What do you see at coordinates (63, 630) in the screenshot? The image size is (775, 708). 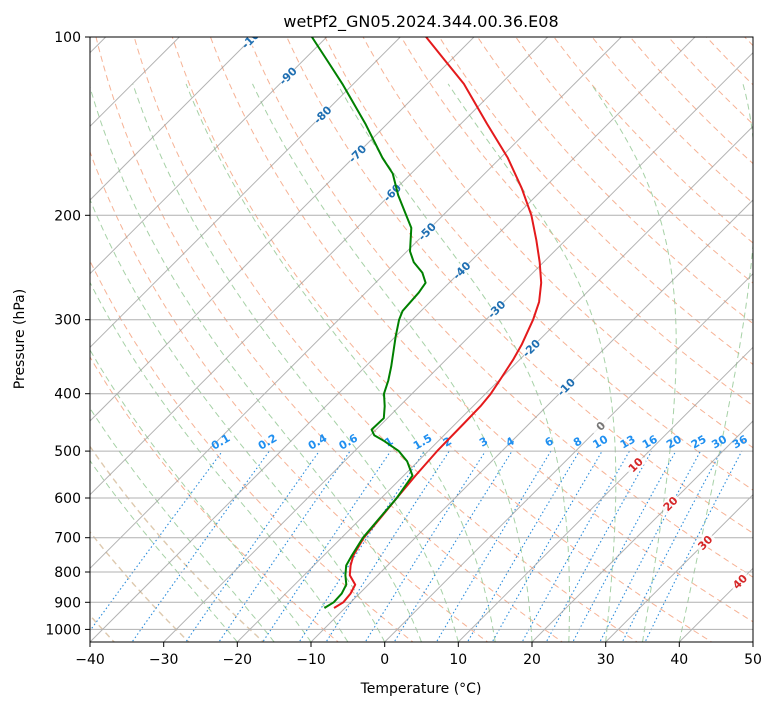 I see `y-tick-label: 1000` at bounding box center [63, 630].